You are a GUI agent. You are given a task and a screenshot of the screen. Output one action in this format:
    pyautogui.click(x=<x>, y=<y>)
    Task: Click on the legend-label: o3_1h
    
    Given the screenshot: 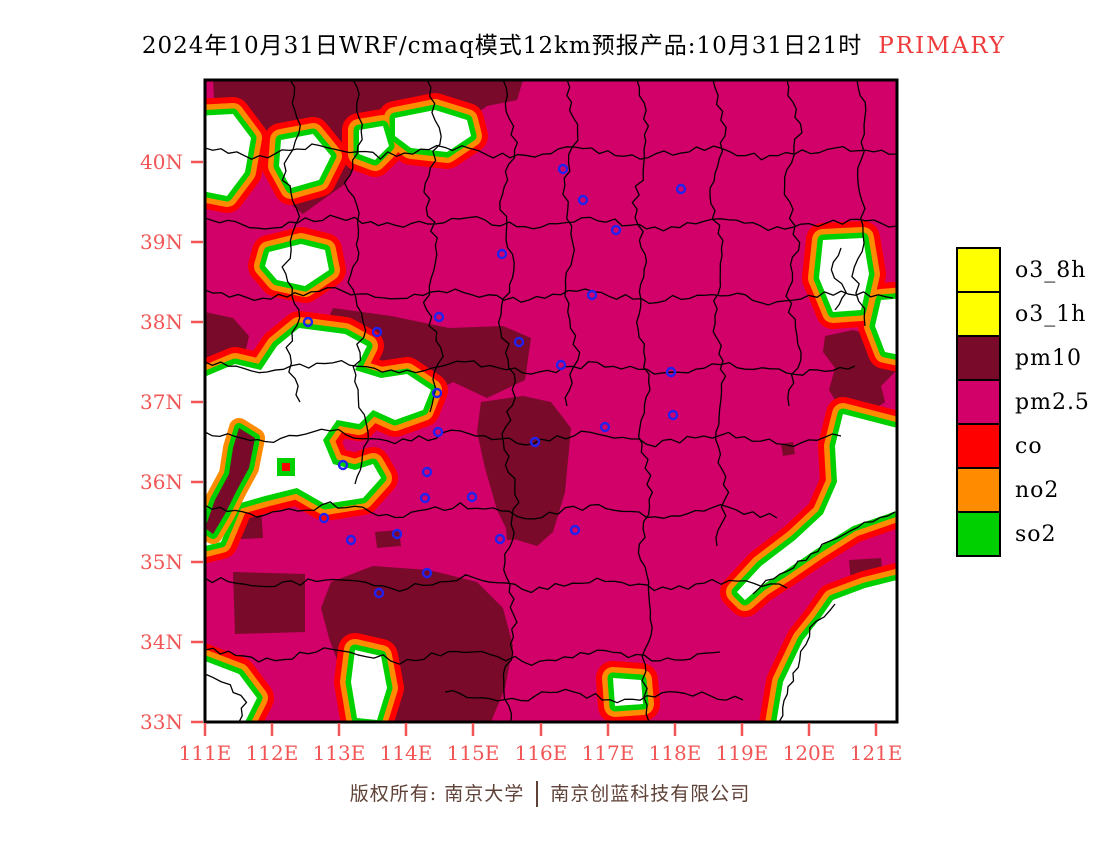 What is the action you would take?
    pyautogui.click(x=1051, y=314)
    